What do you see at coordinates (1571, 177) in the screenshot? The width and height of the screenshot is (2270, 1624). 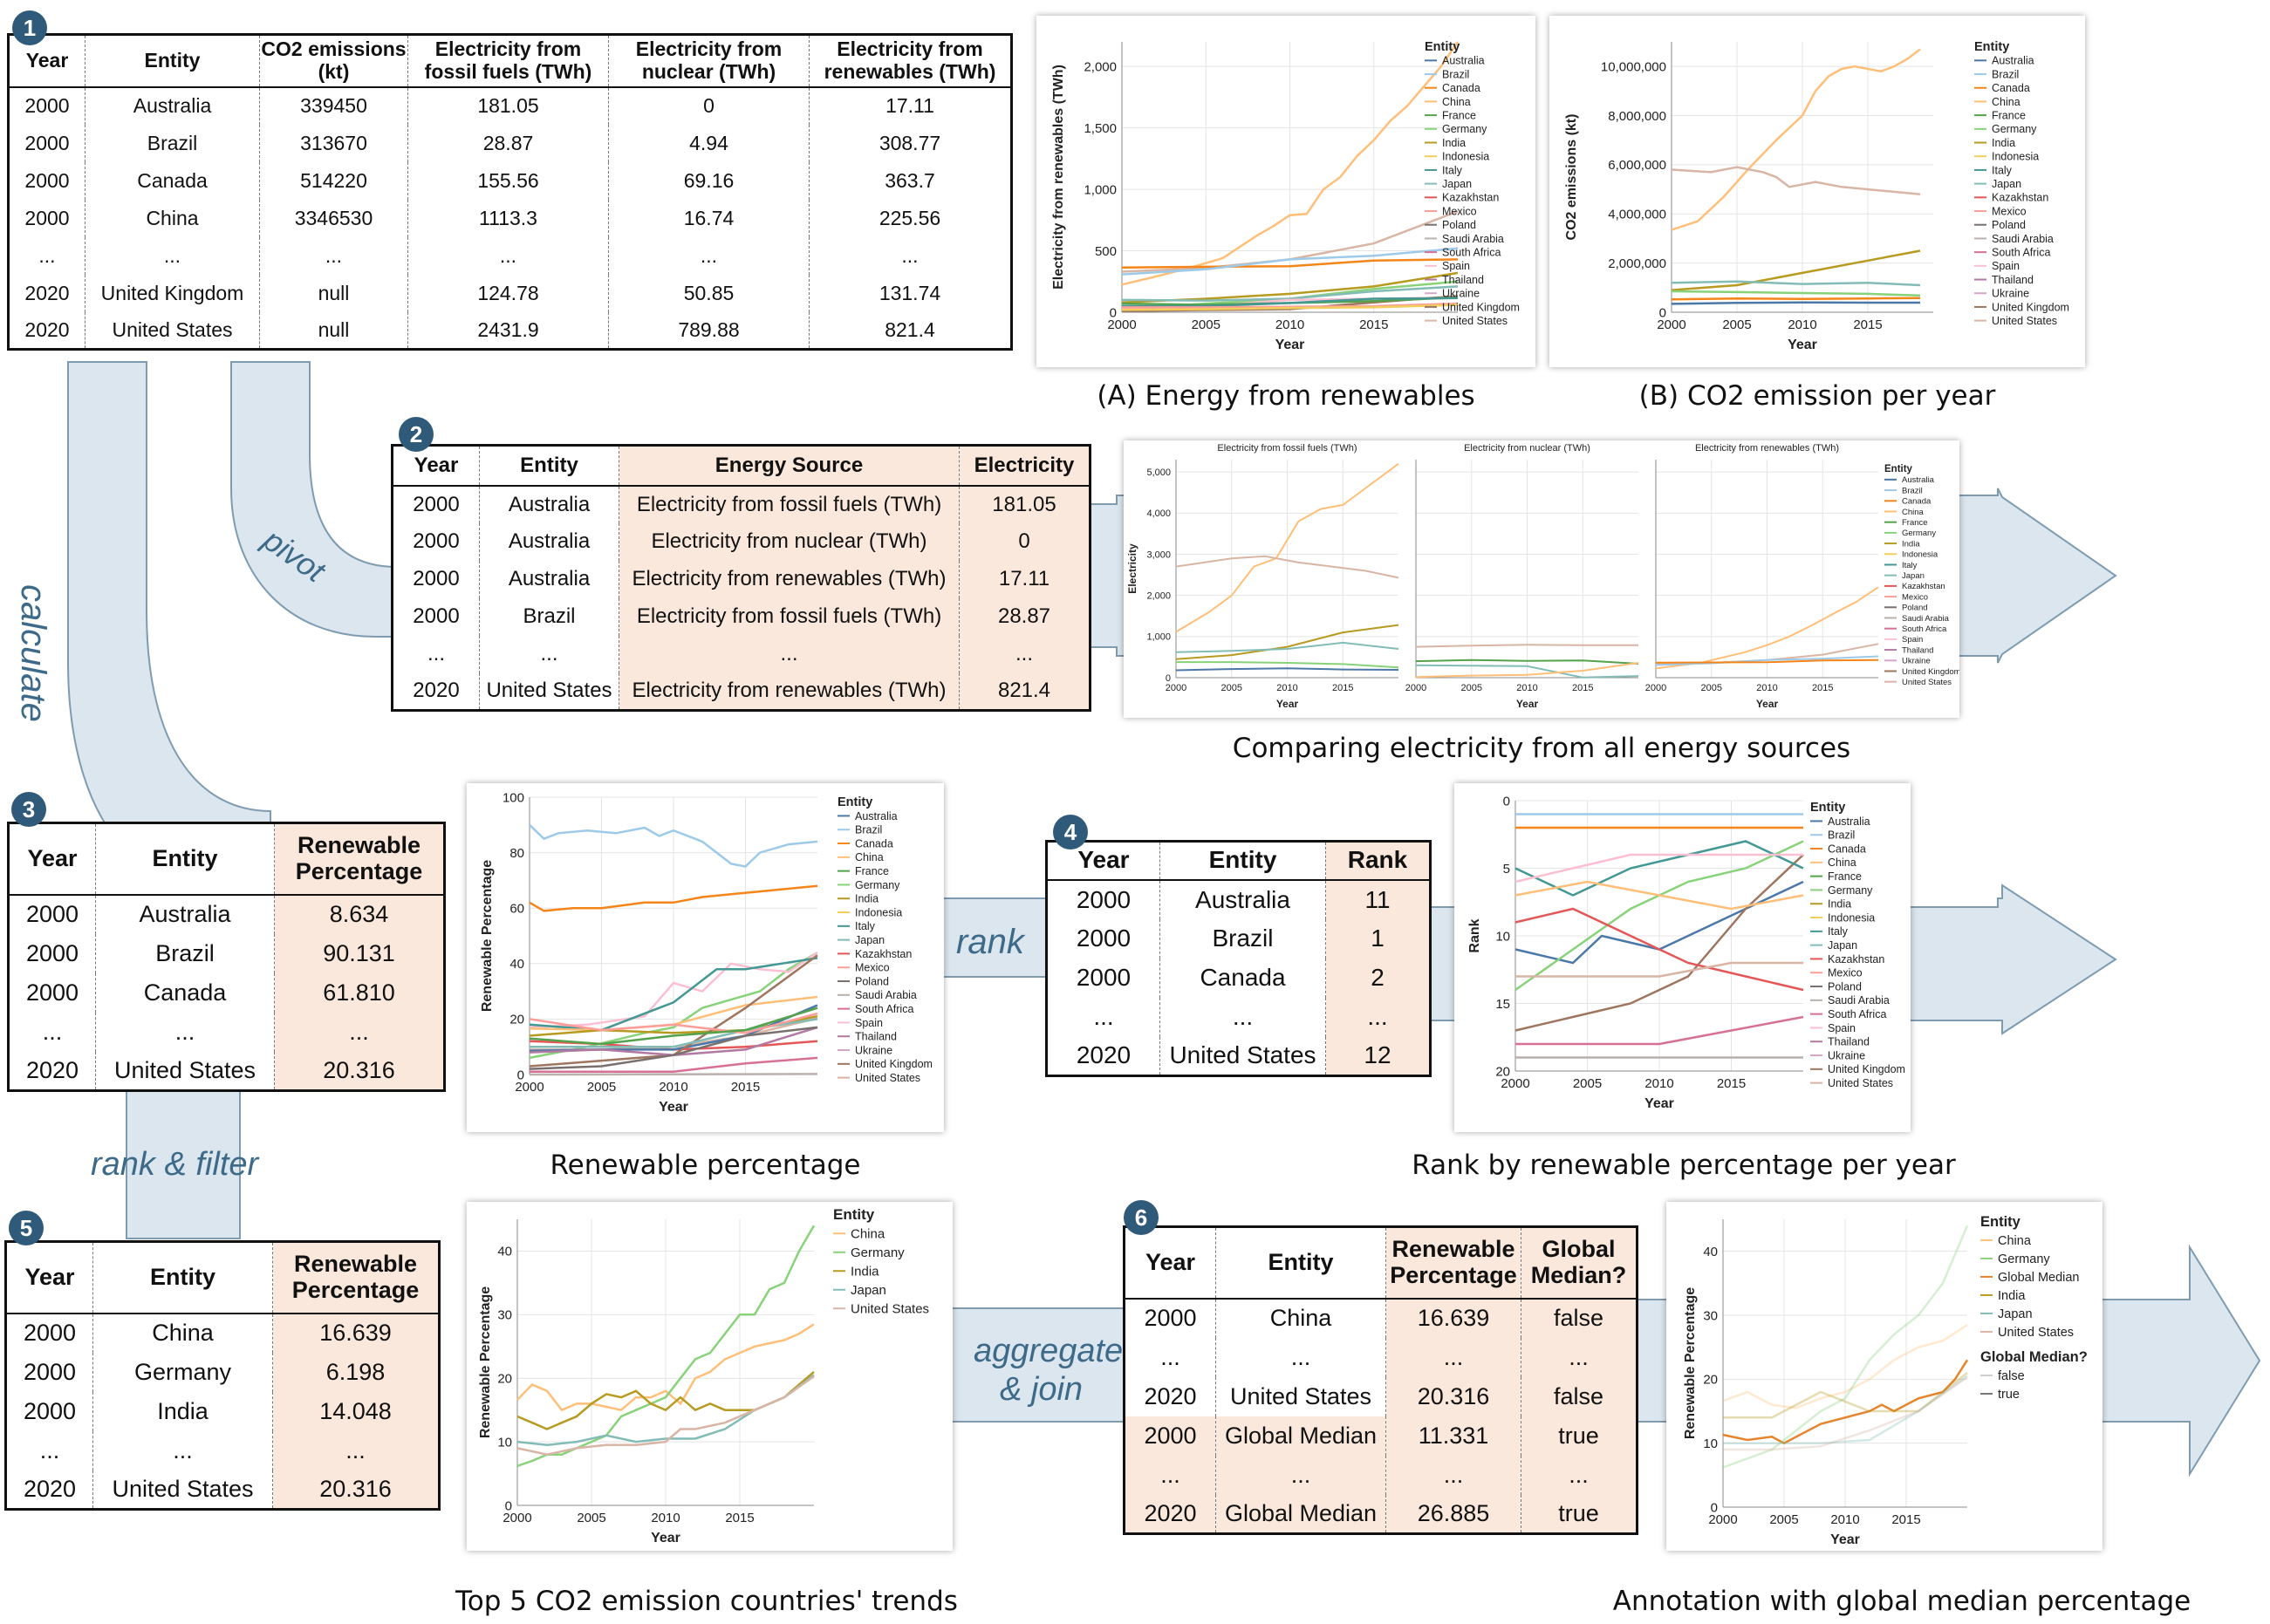 I see `y-axis-label: CO2 emissions (kt)` at bounding box center [1571, 177].